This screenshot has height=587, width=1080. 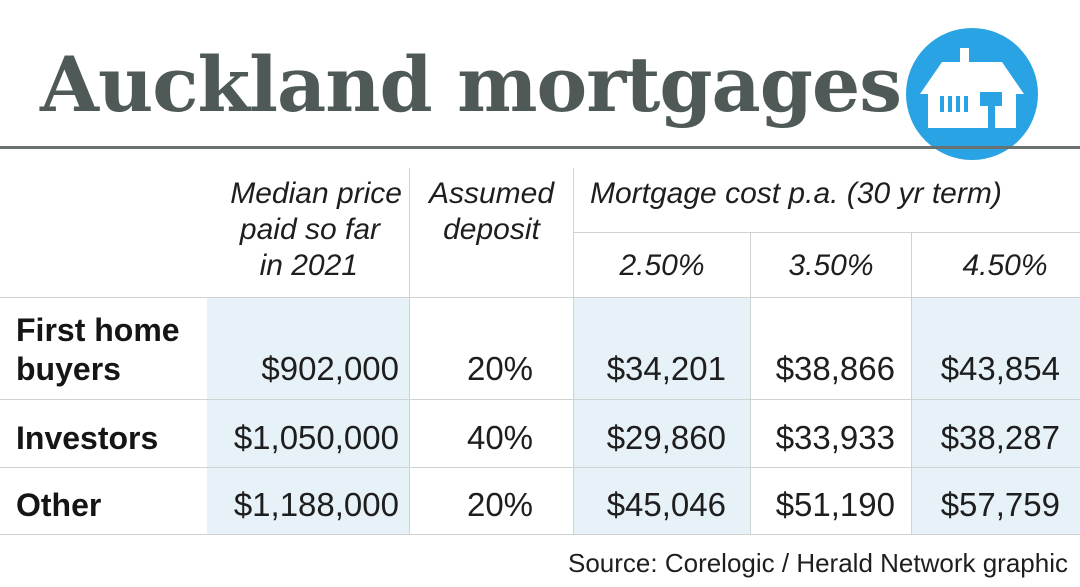 What do you see at coordinates (471, 84) in the screenshot?
I see `page-title: Auckland mortgages` at bounding box center [471, 84].